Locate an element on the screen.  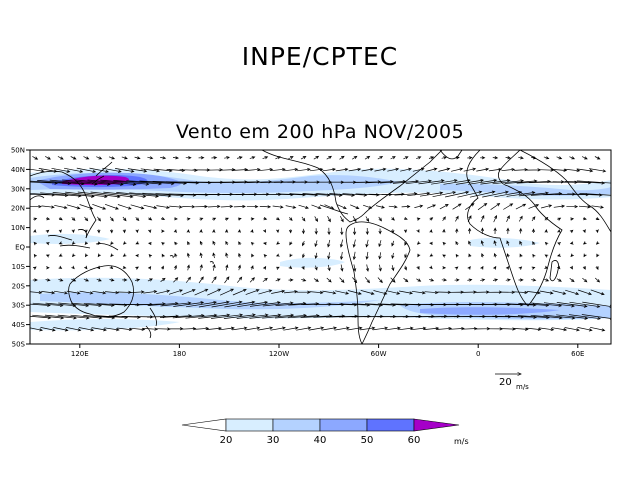
colorbar-segment is located at coordinates (249, 425).